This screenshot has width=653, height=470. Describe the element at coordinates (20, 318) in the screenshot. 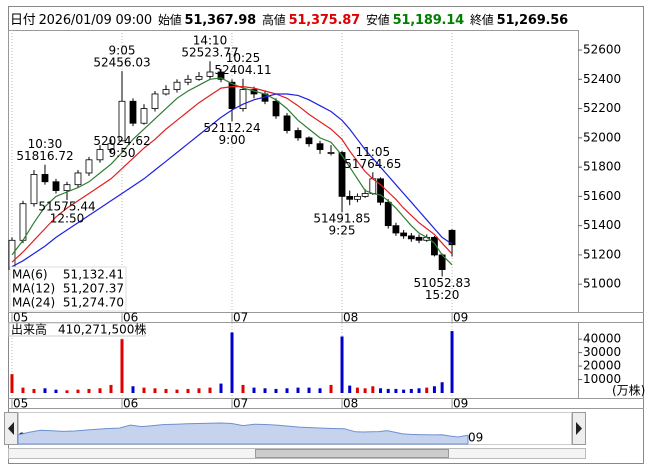

I see `x-tick-label: 05` at that location.